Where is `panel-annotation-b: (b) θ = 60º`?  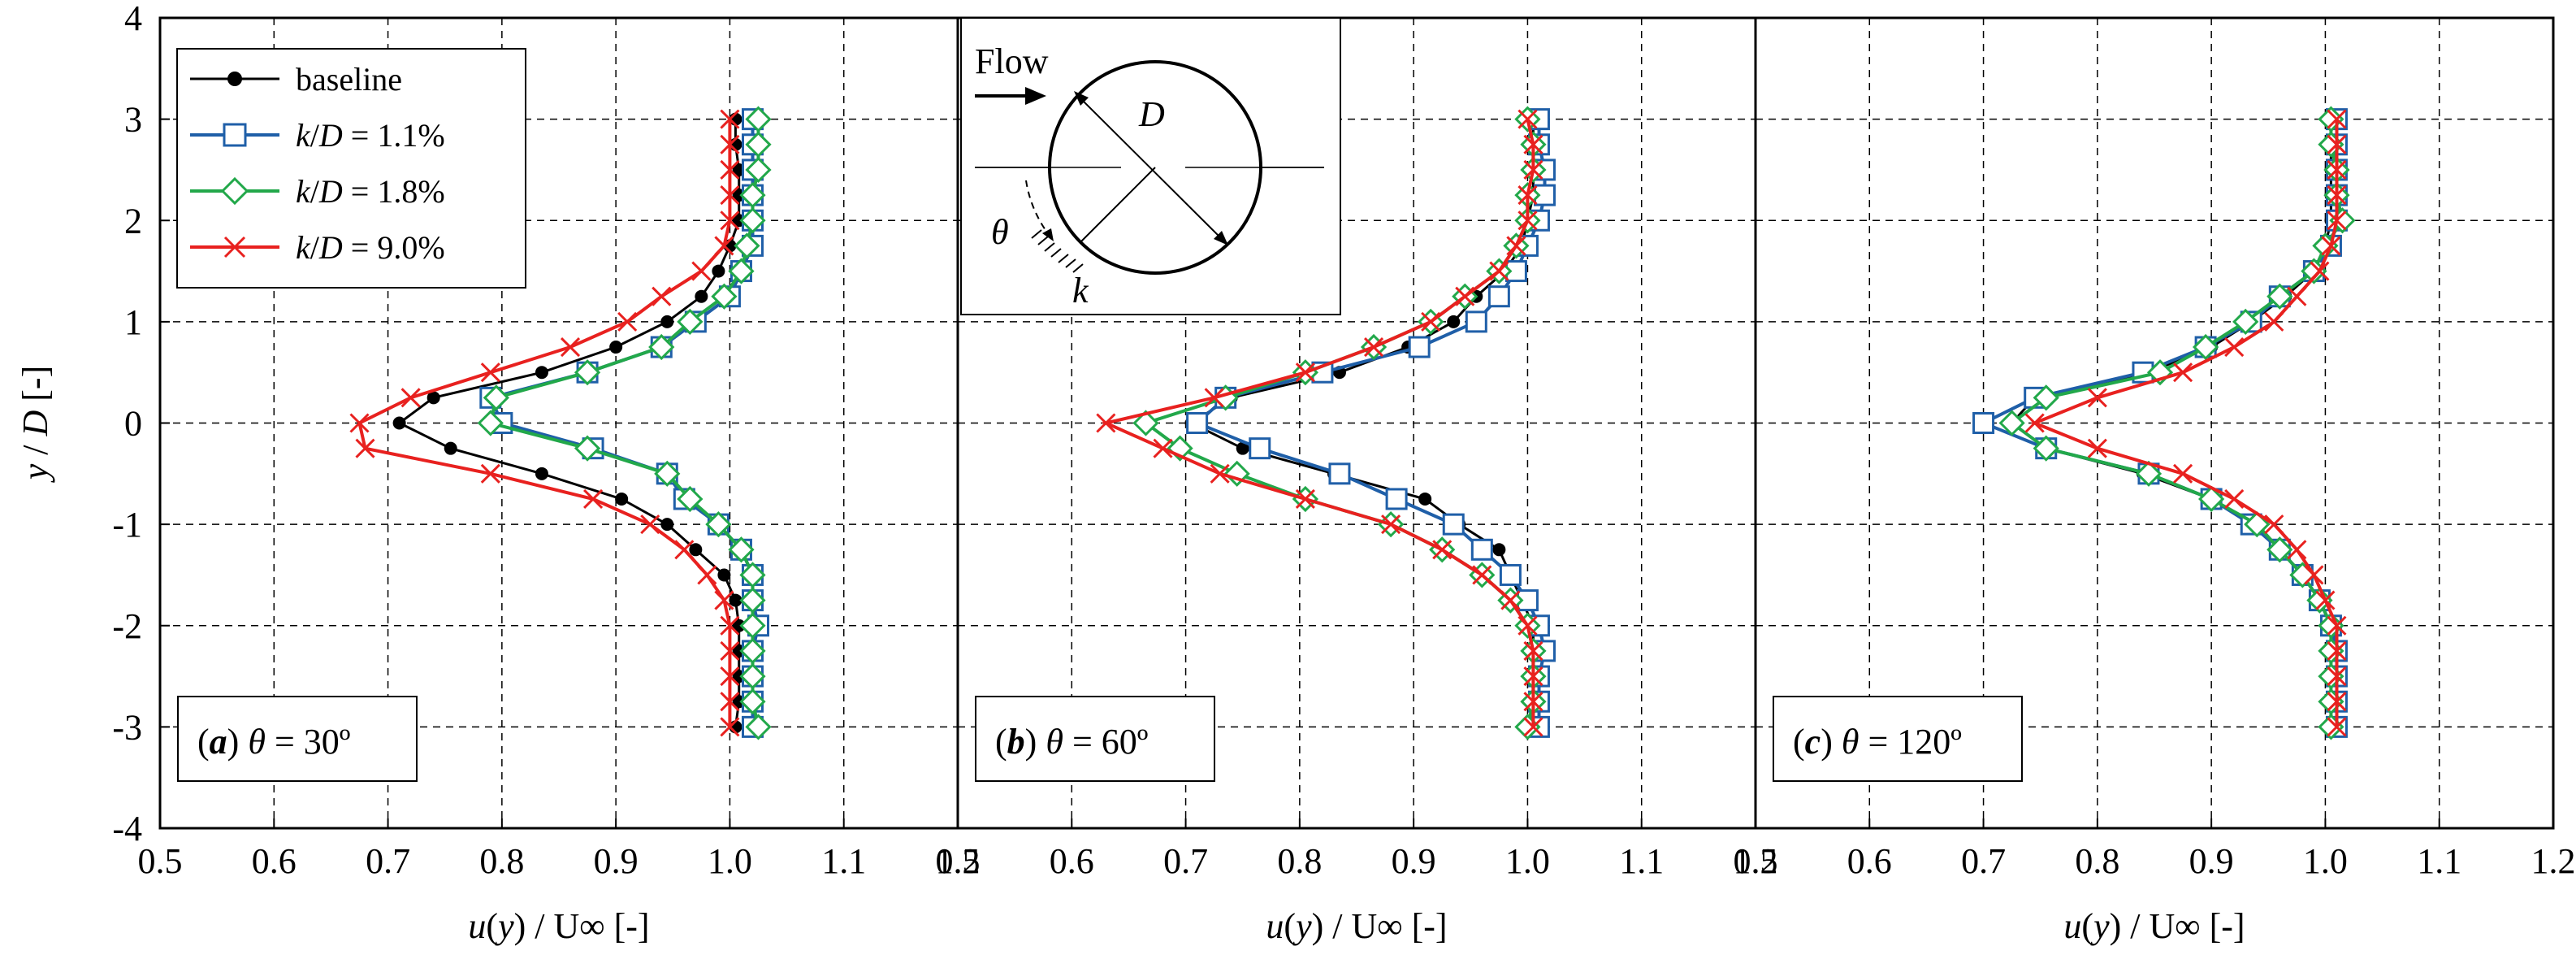
panel-annotation-b: (b) θ = 60º is located at coordinates (1071, 742).